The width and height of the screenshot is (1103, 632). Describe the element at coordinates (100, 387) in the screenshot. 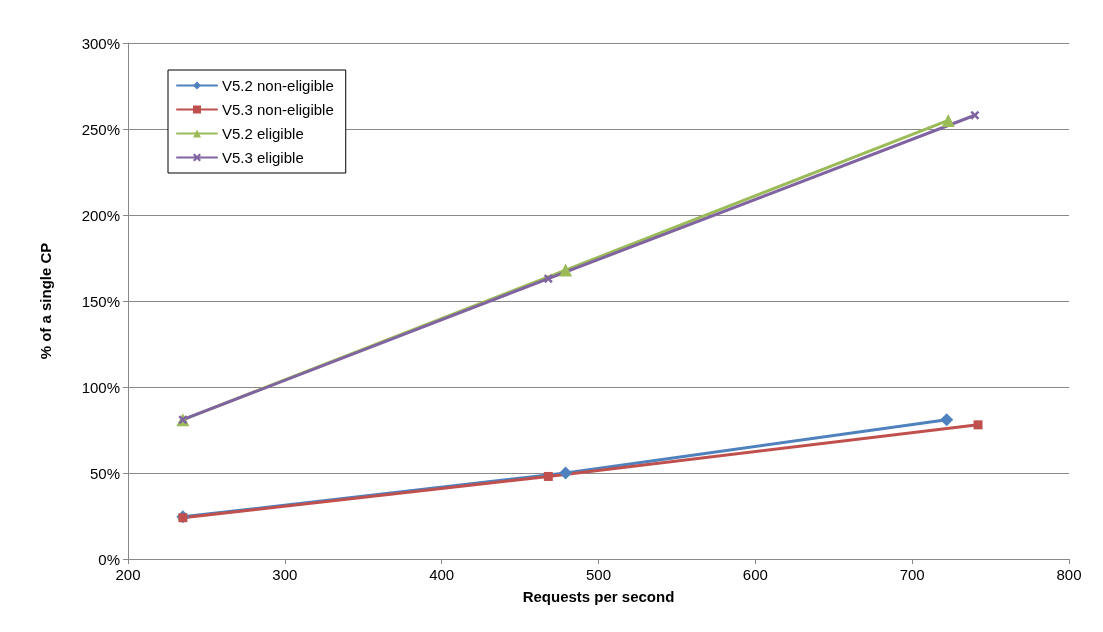

I see `y-tick-label: 100%` at that location.